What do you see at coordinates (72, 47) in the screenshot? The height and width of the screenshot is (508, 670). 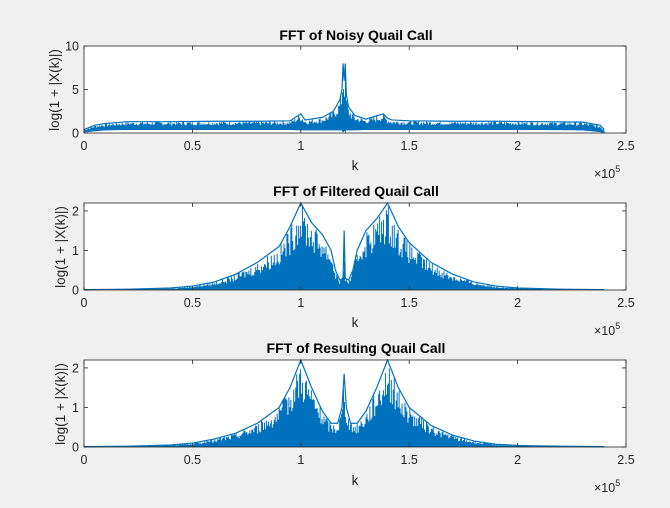 I see `y-tick-label: 10` at bounding box center [72, 47].